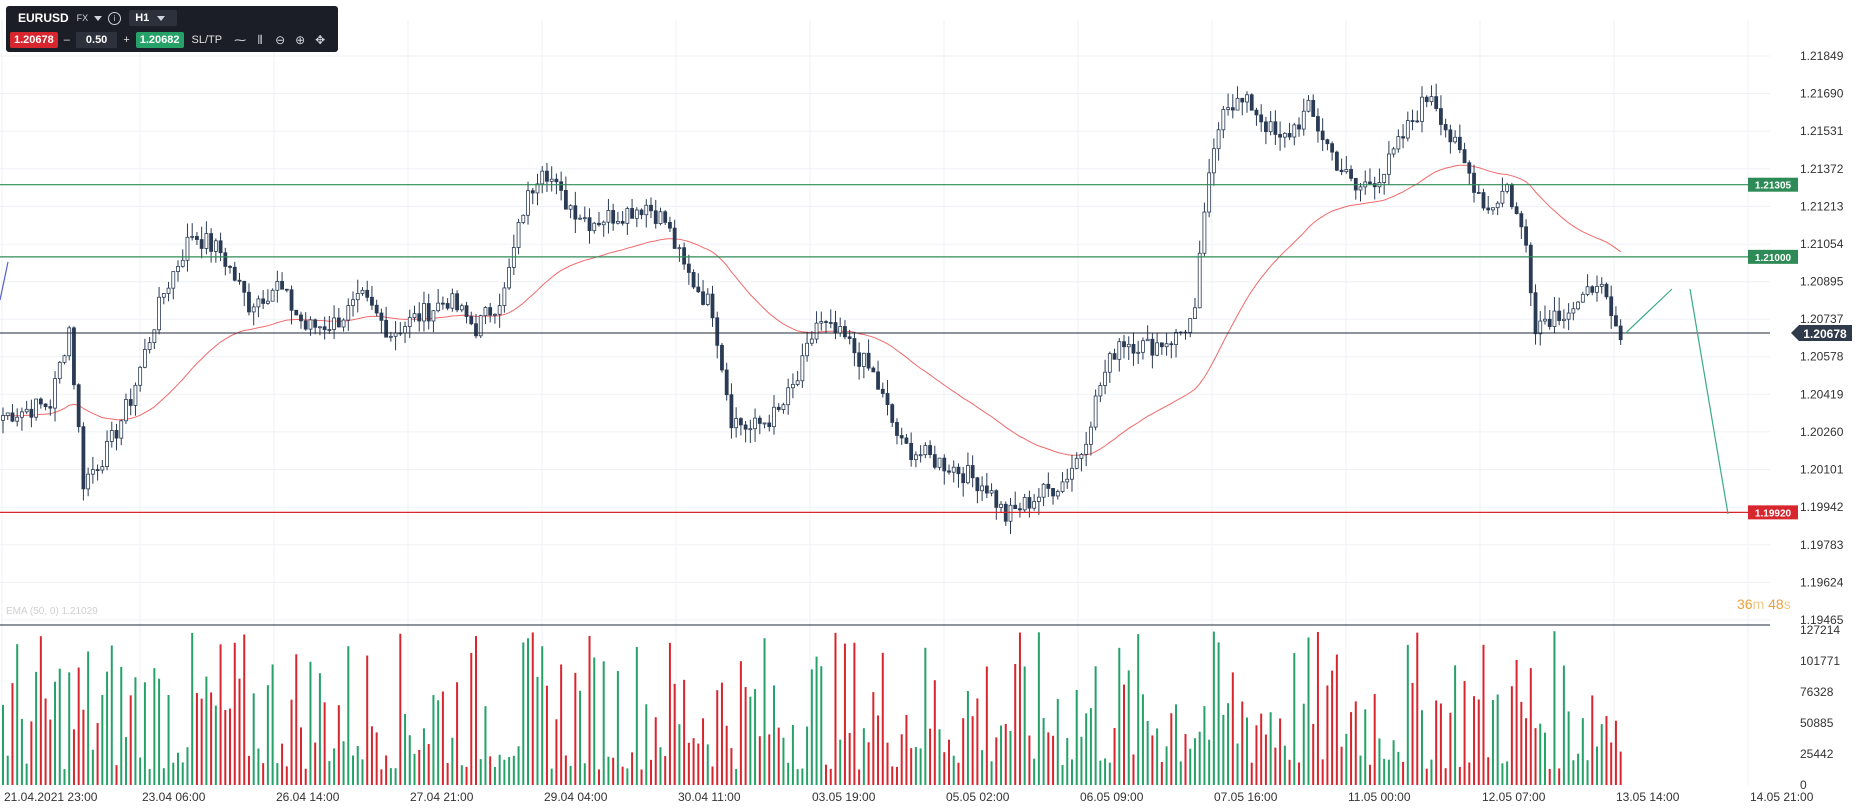  I want to click on line-chart-icon: ⁓, so click(240, 40).